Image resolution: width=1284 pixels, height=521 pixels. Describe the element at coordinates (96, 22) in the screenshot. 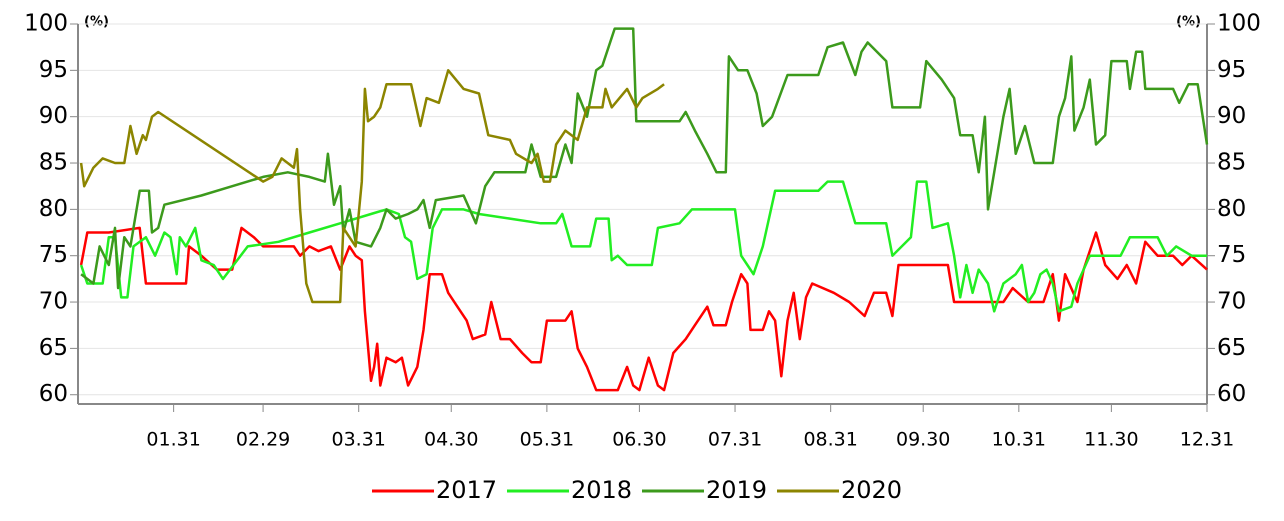

I see `y-unit: (%)` at that location.